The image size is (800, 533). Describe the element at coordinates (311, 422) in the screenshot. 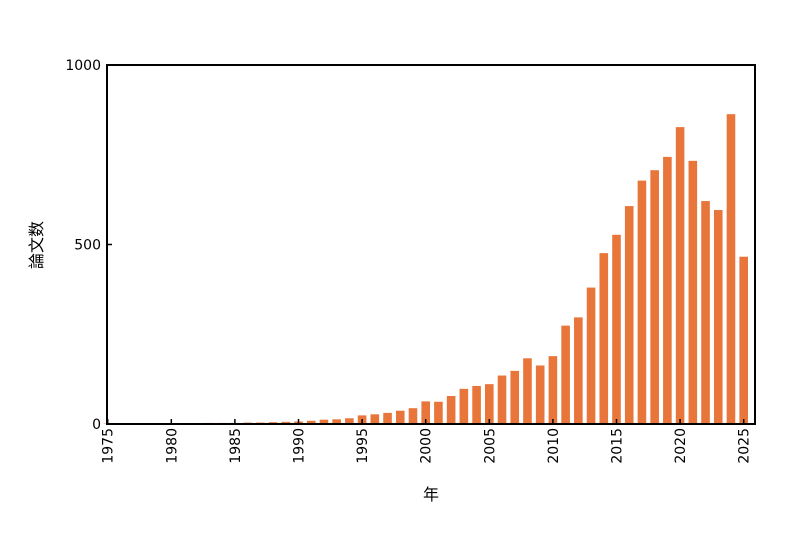

I see `bar-1991` at that location.